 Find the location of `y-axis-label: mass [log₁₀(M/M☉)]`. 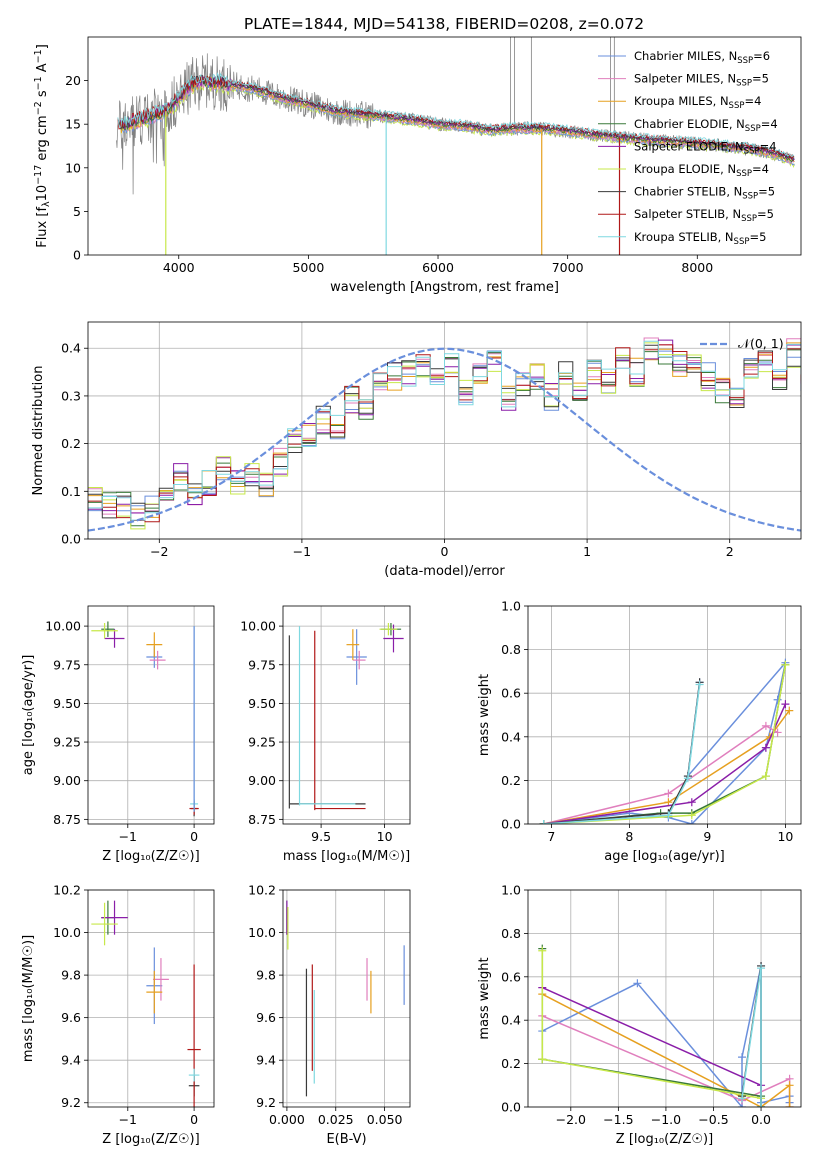

y-axis-label: mass [log₁₀(M/M☉)] is located at coordinates (28, 998).